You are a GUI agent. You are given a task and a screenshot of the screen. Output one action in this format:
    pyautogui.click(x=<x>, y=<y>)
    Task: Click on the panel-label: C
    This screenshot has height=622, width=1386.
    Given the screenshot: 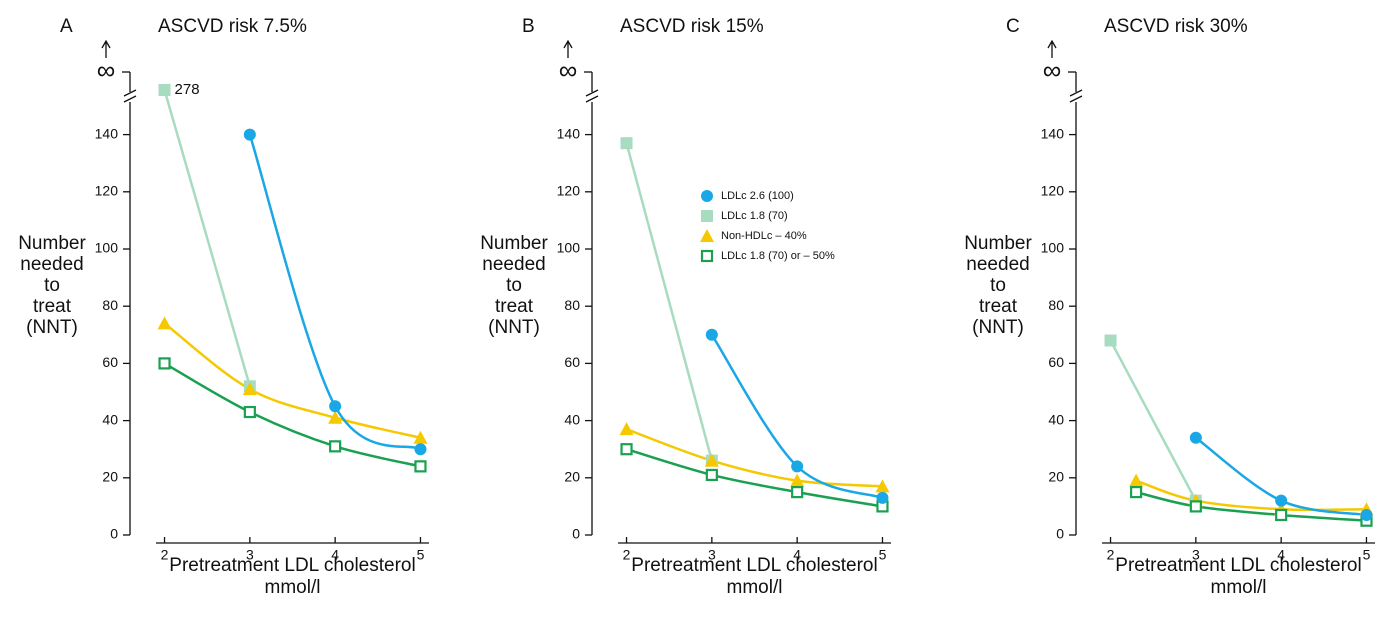 What is the action you would take?
    pyautogui.click(x=1013, y=26)
    